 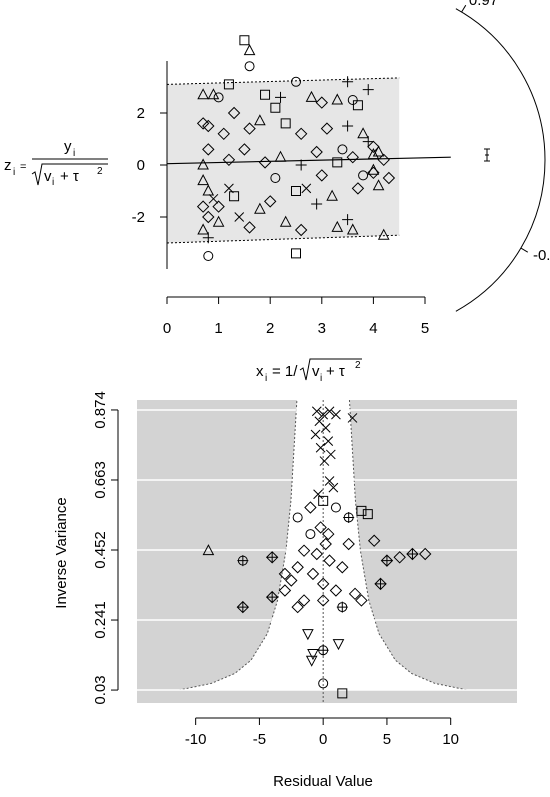 I want to click on y-tick-label: -2, so click(x=138, y=217).